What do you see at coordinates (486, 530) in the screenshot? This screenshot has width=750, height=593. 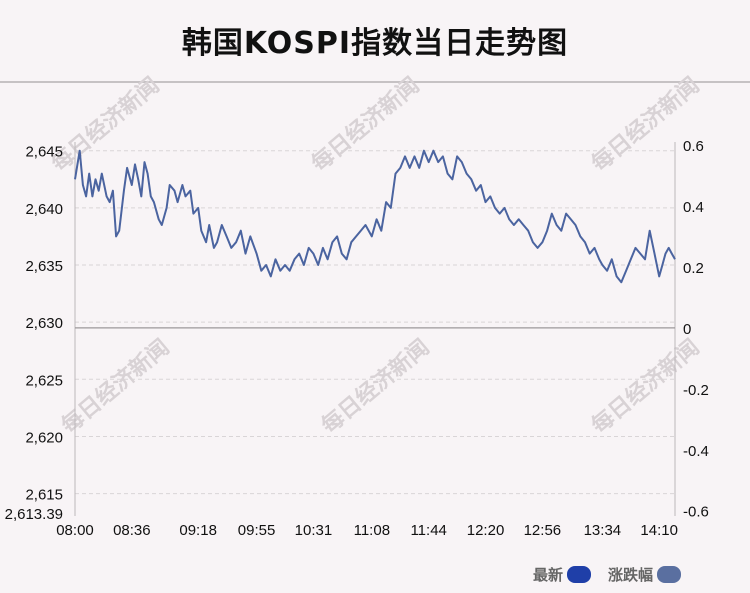 I see `x-tick-label: 12:20` at bounding box center [486, 530].